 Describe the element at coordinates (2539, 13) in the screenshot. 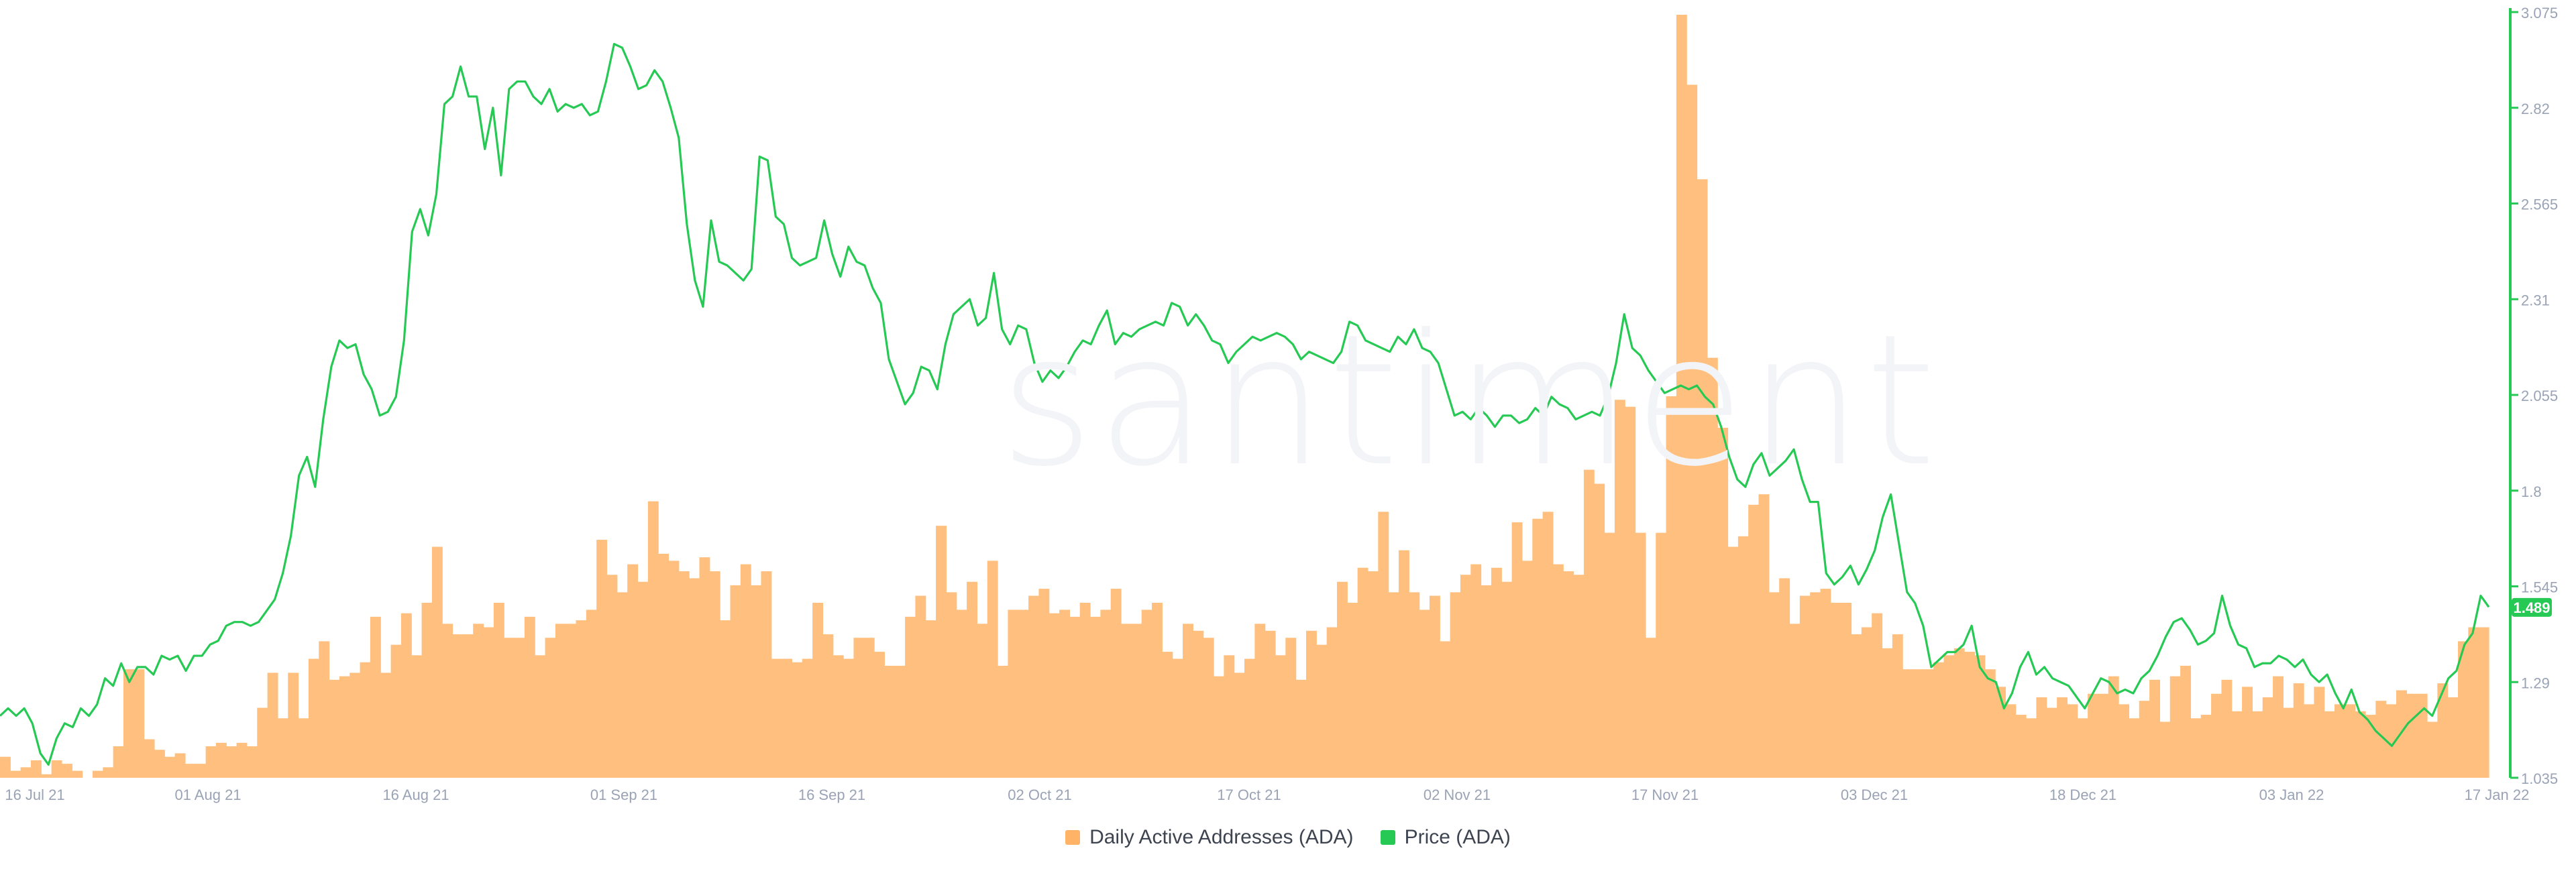

I see `y-tick-label: 3.075` at that location.